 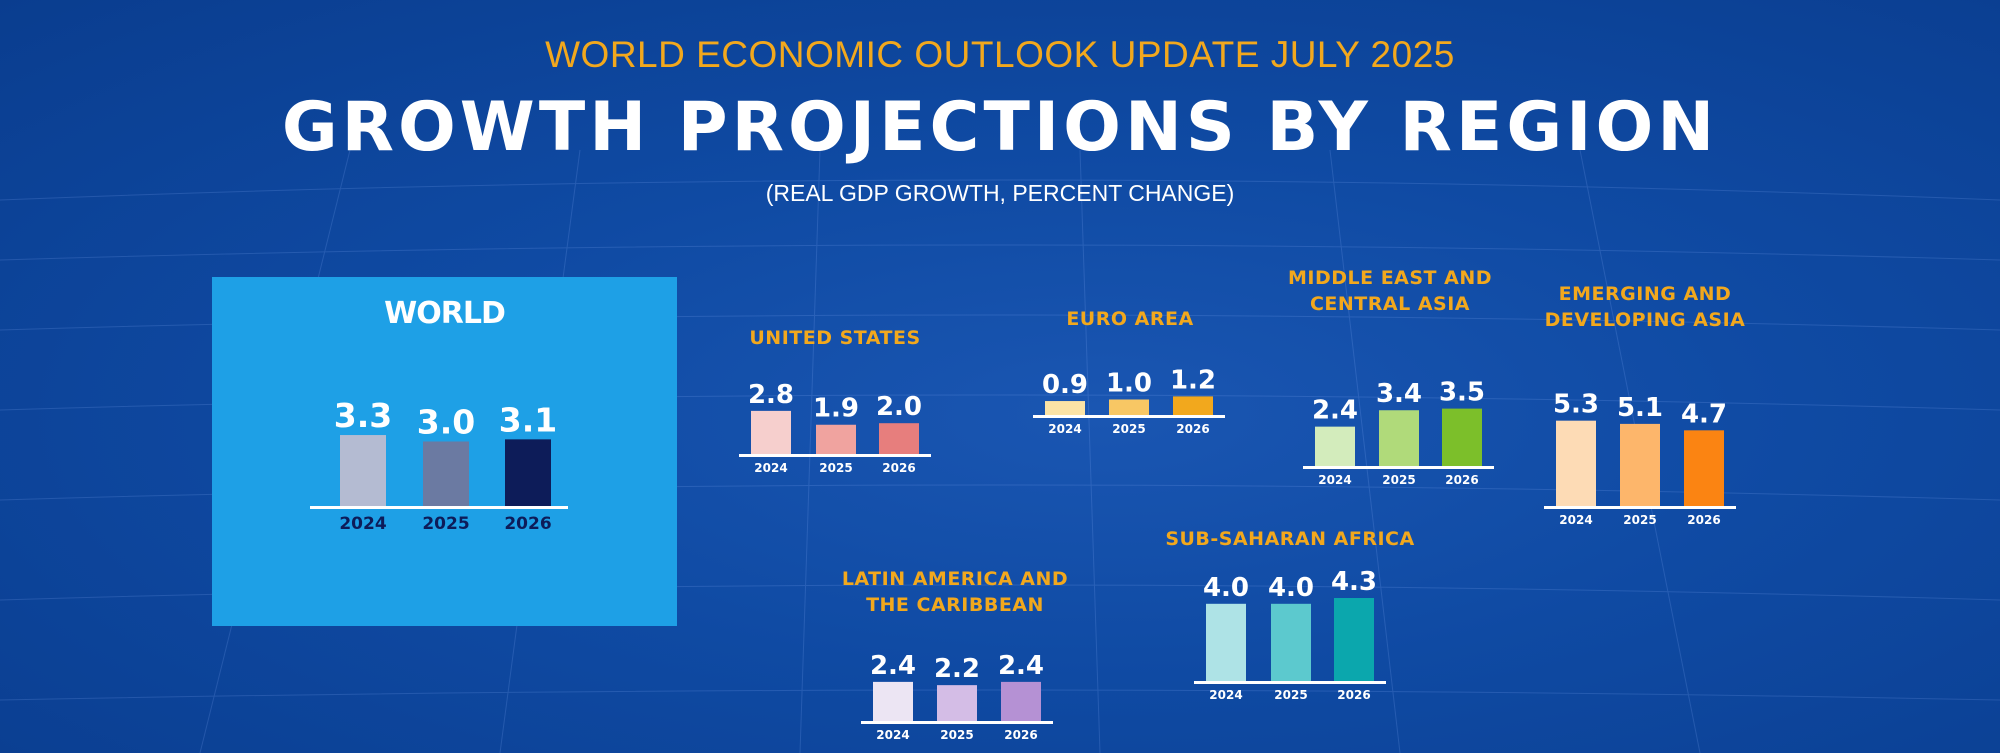 I want to click on latam-value-label-2025: 2.2, so click(x=957, y=669).